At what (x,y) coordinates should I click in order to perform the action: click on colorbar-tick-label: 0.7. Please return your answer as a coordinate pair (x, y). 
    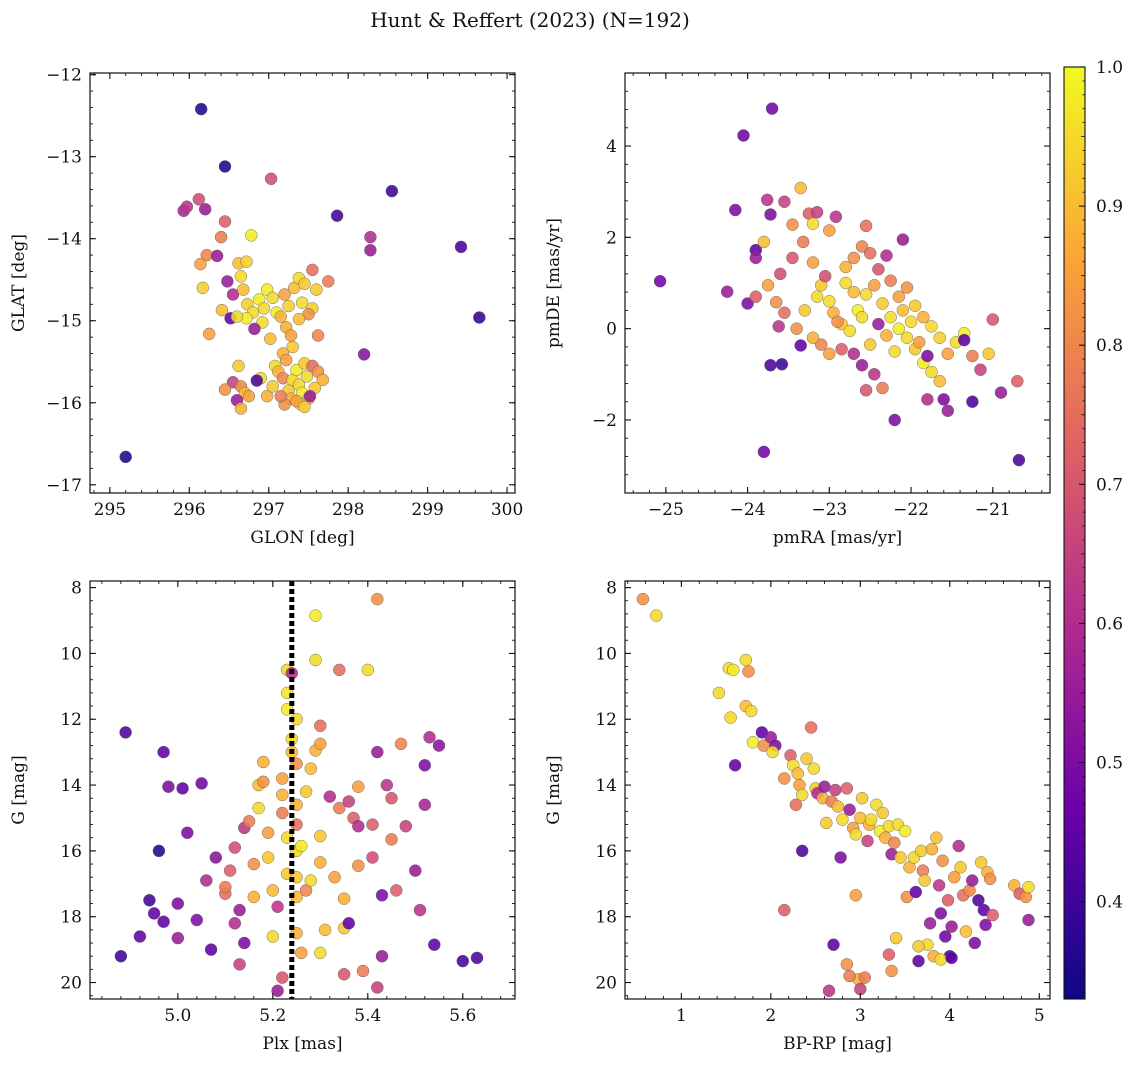
    Looking at the image, I should click on (1109, 485).